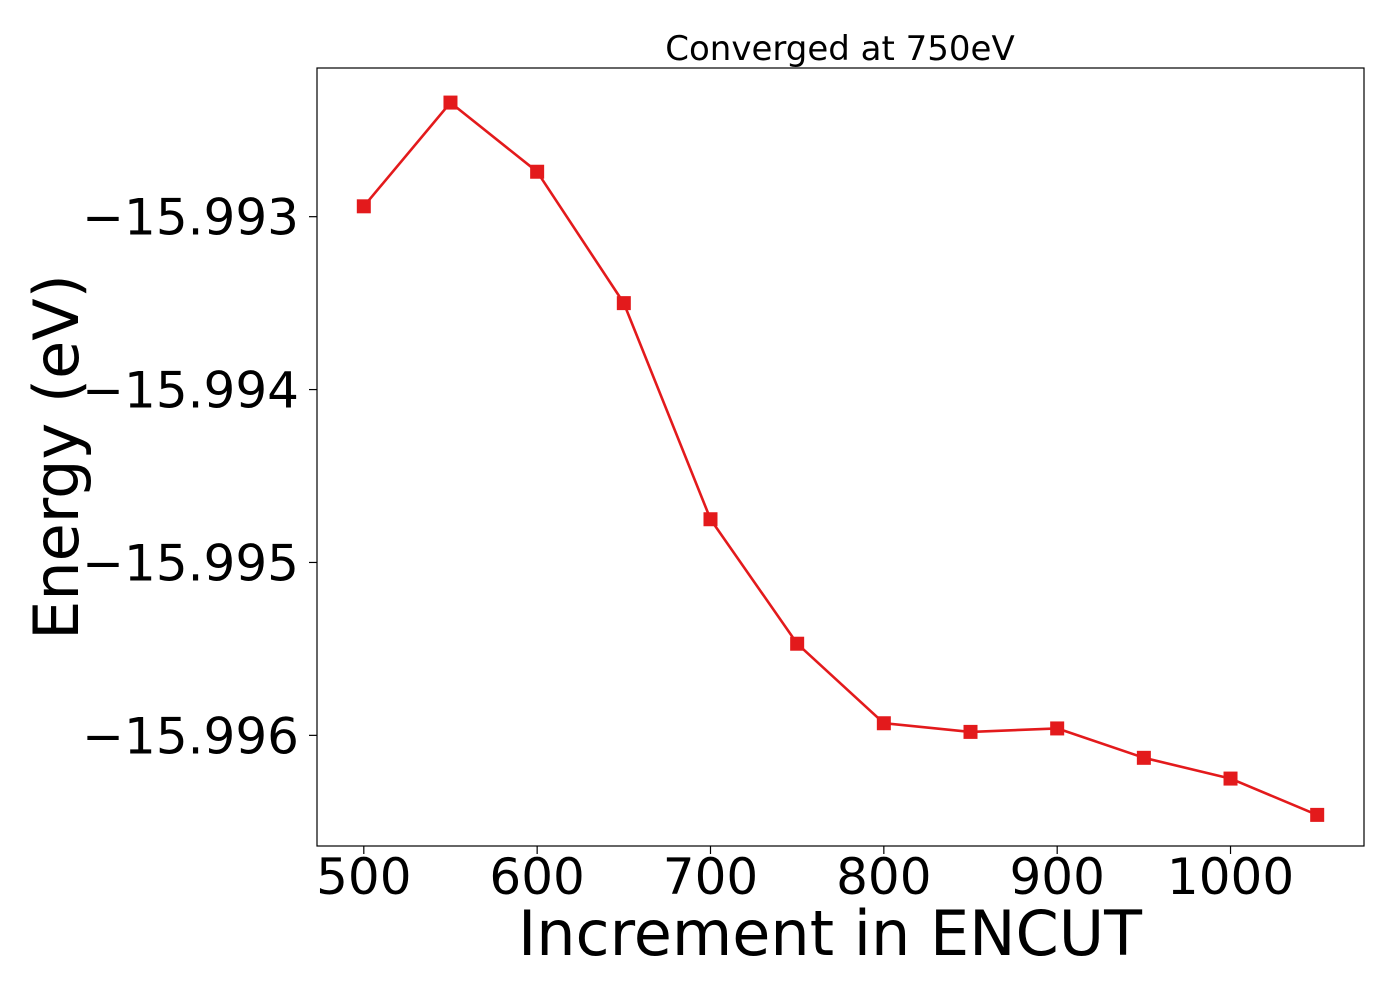  I want to click on x-tick-label: 500, so click(363, 877).